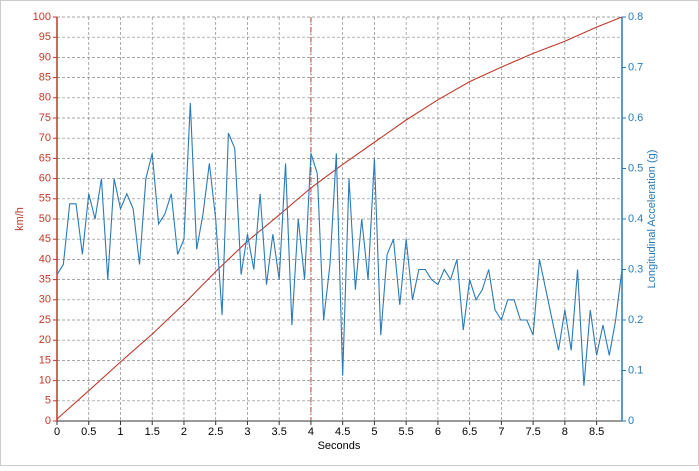  I want to click on y-tick-label: 5, so click(48, 401).